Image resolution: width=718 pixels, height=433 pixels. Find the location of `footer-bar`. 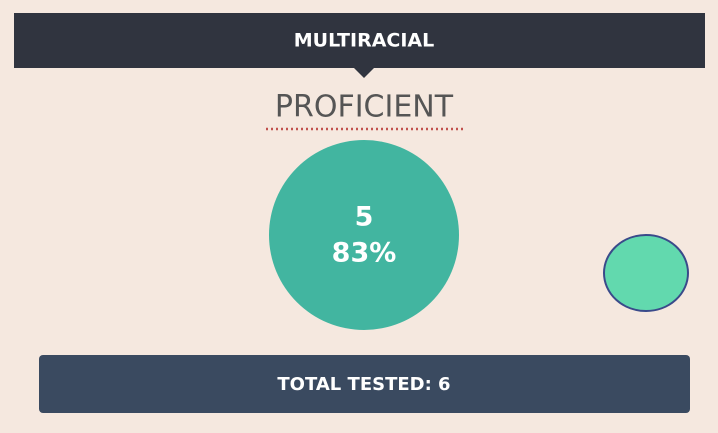

footer-bar is located at coordinates (364, 384).